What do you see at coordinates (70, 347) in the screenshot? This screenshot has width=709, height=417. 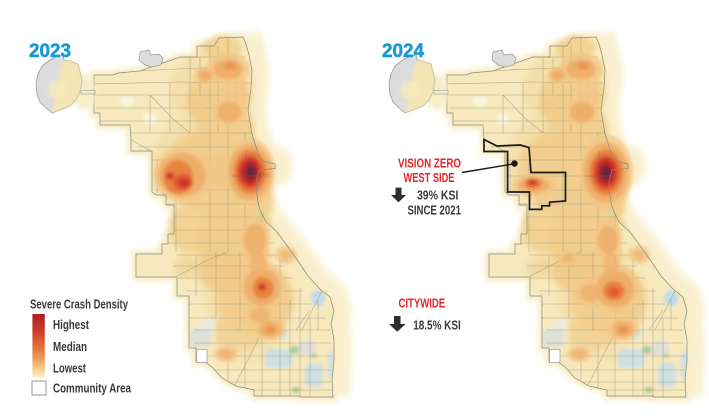 I see `svg-text: Median` at bounding box center [70, 347].